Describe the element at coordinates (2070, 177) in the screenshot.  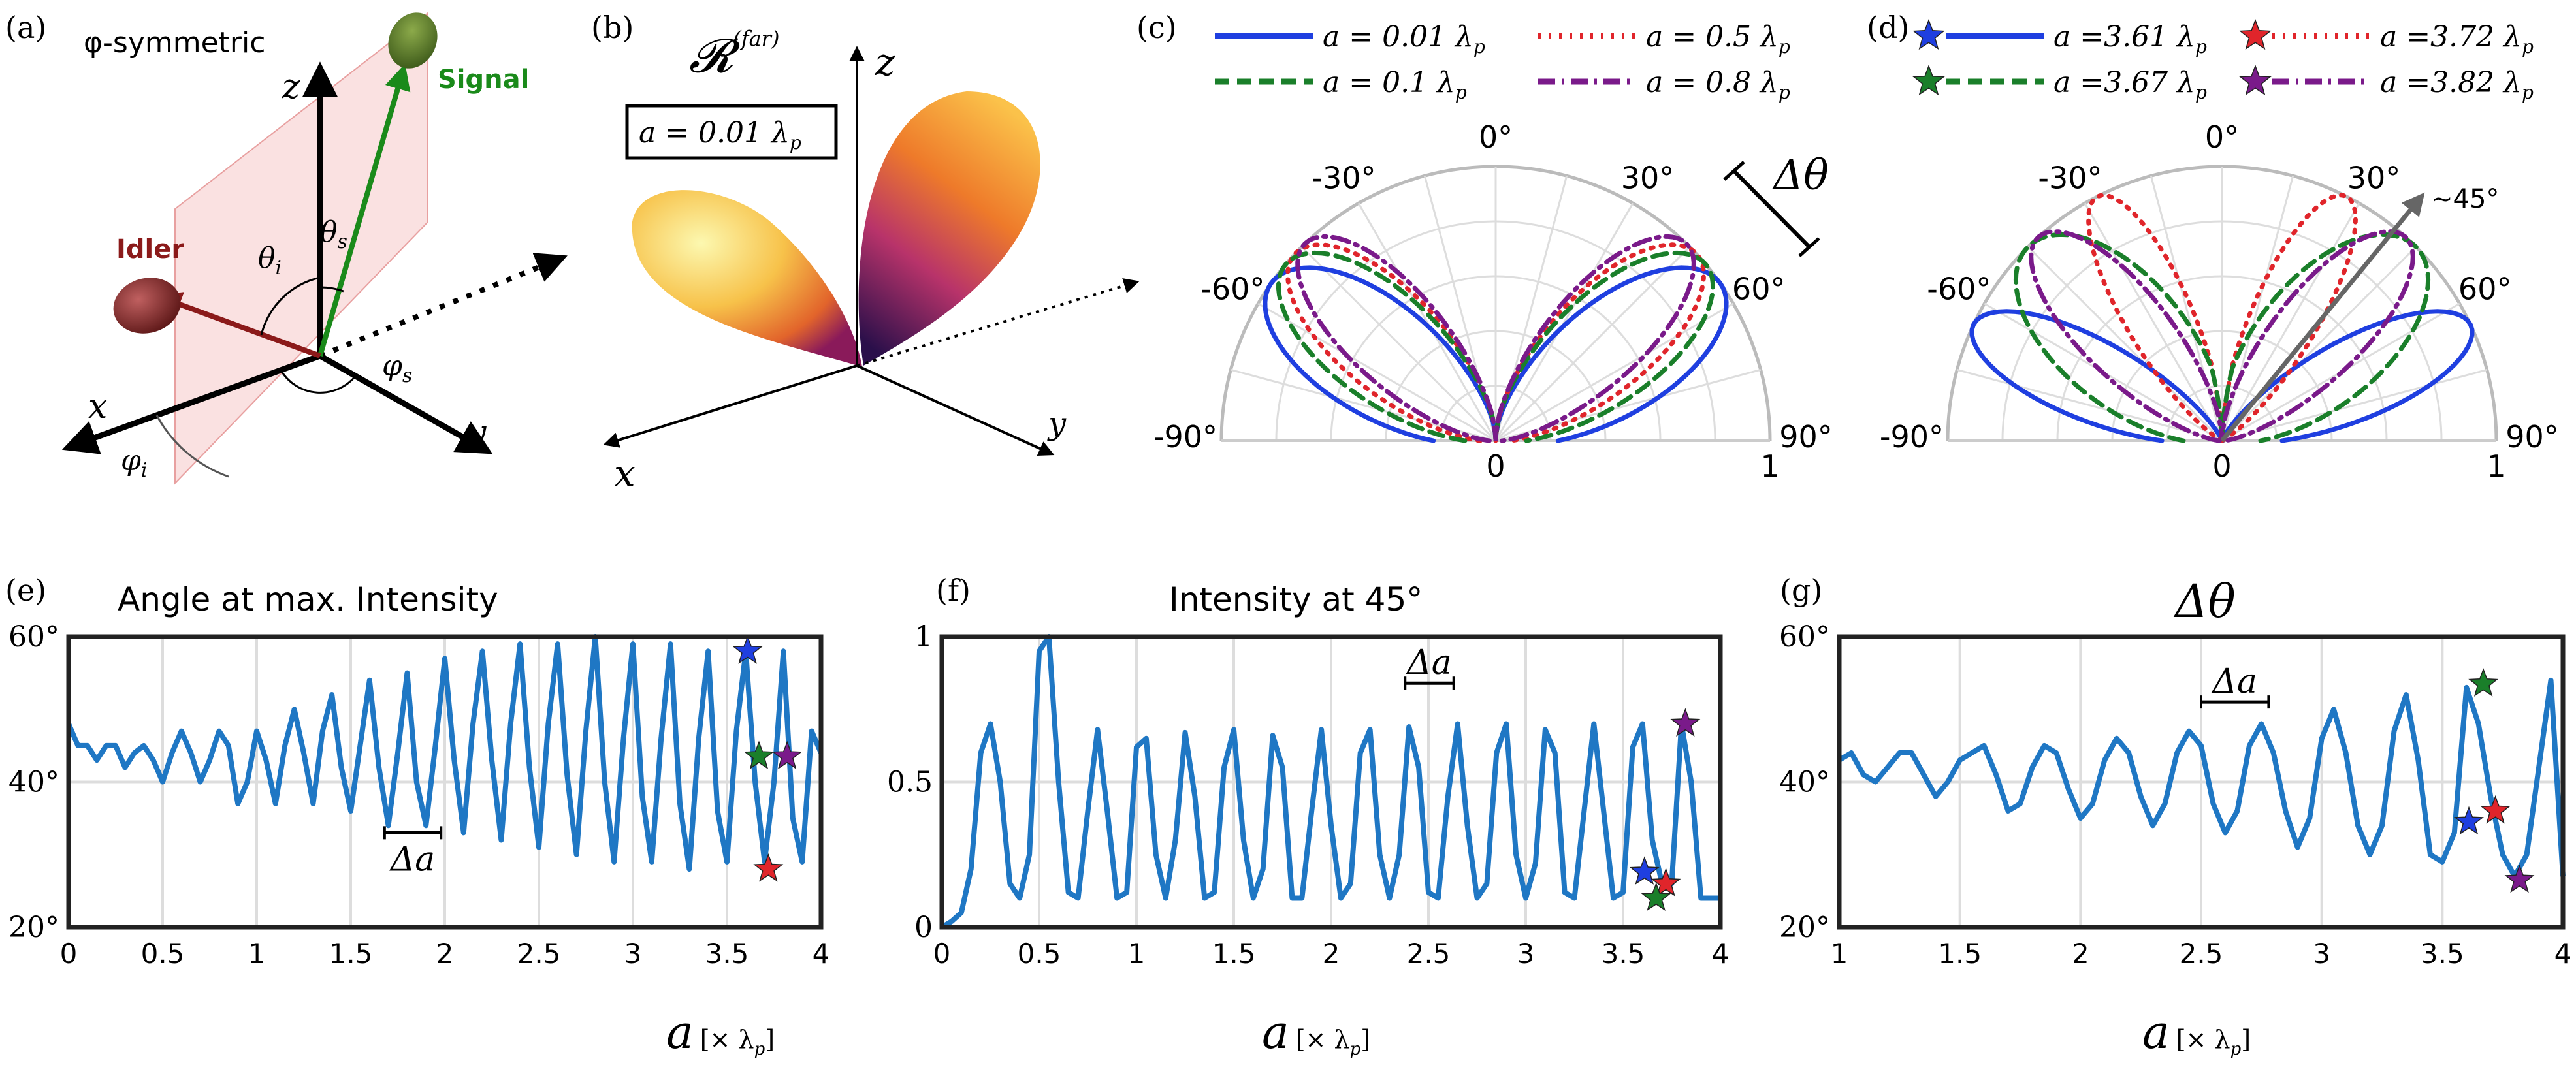
I see `polar-angle-tick-label: -30°` at that location.